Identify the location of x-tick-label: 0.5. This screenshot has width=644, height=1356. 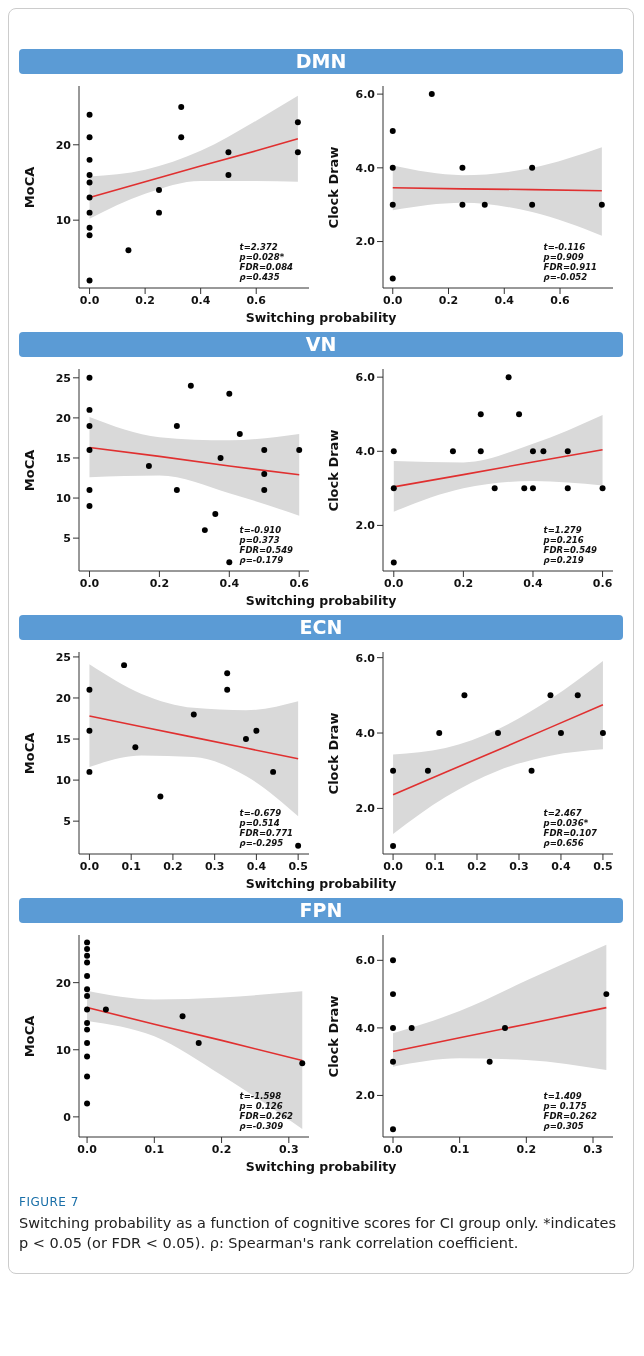
(603, 866).